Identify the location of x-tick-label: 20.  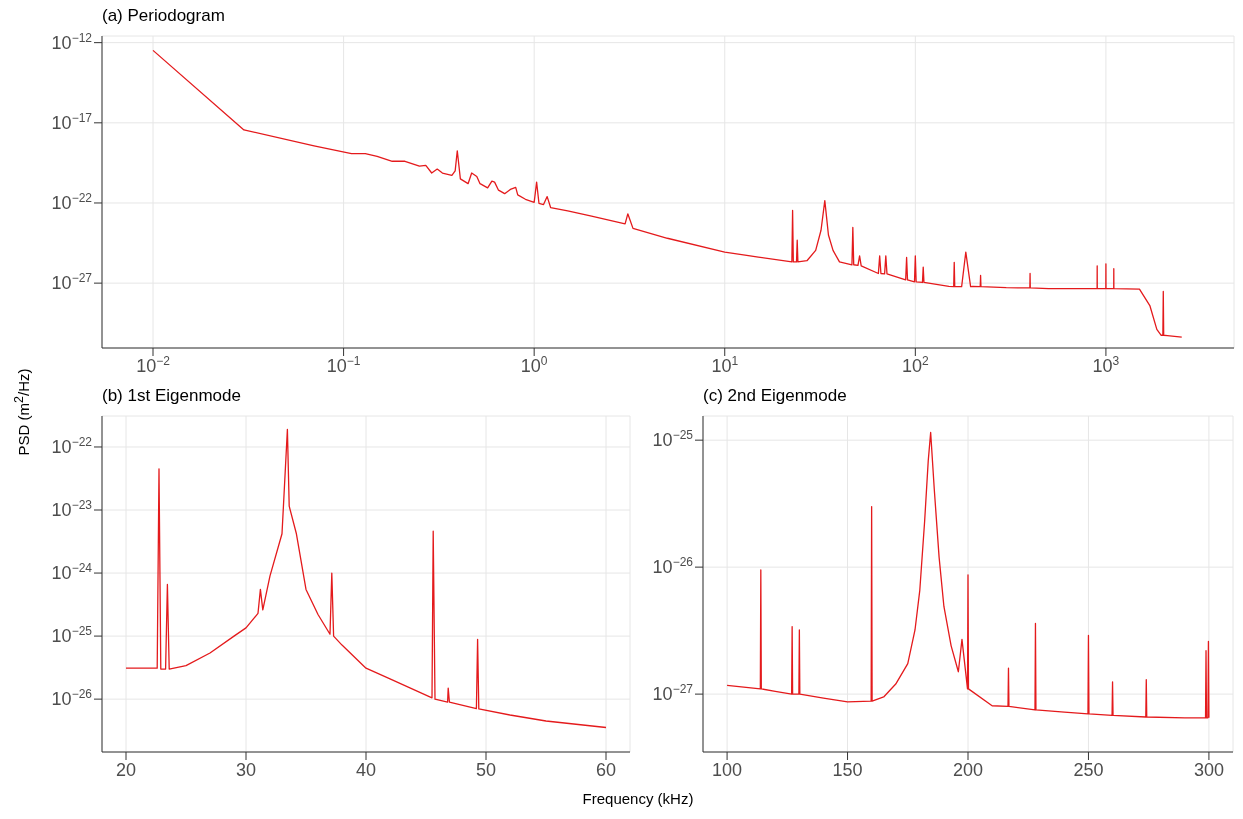
(126, 770).